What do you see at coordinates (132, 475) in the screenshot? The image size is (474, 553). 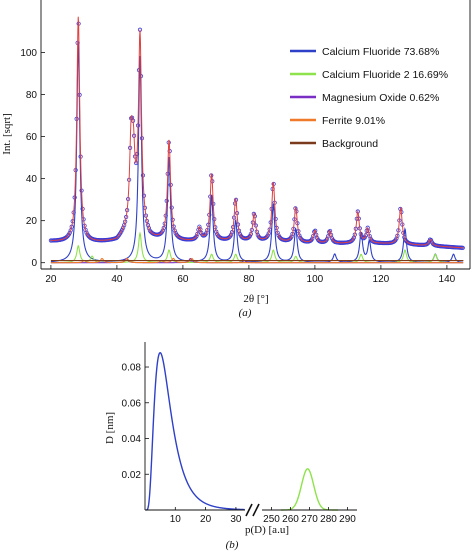 I see `b-y-tick-label: 0.02` at bounding box center [132, 475].